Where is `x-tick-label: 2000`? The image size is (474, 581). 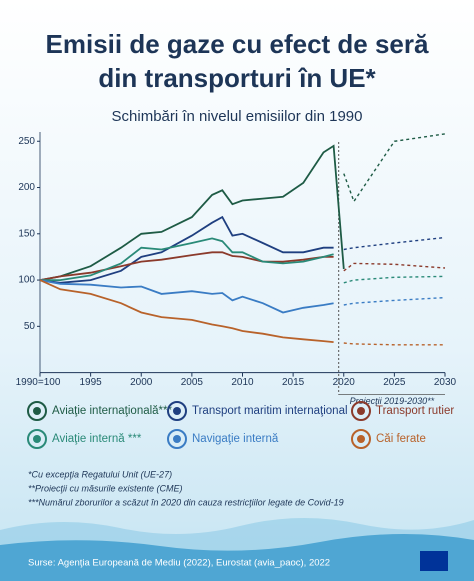
x-tick-label: 2000 is located at coordinates (141, 382).